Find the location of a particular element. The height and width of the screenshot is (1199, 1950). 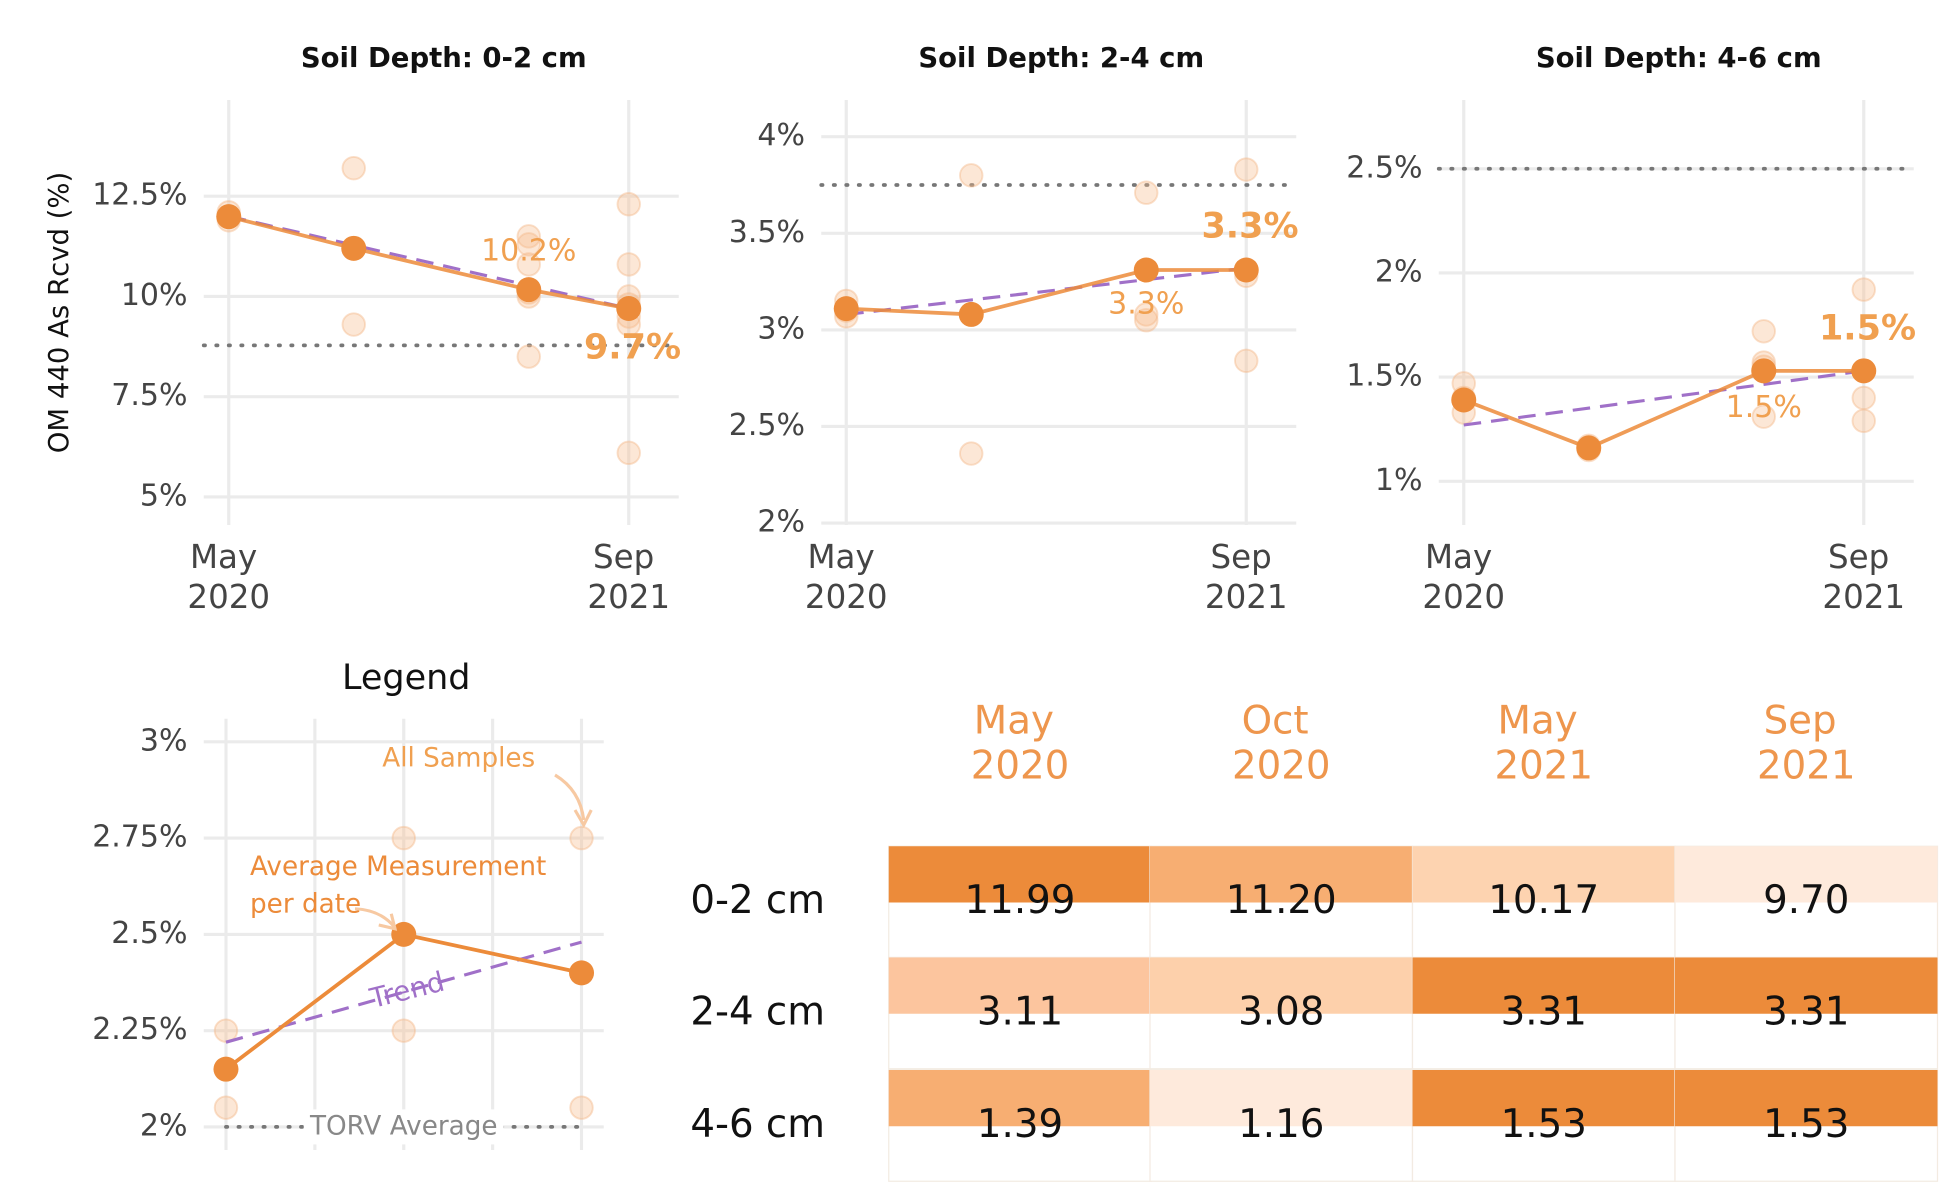

panel-title: Legend is located at coordinates (406, 678).